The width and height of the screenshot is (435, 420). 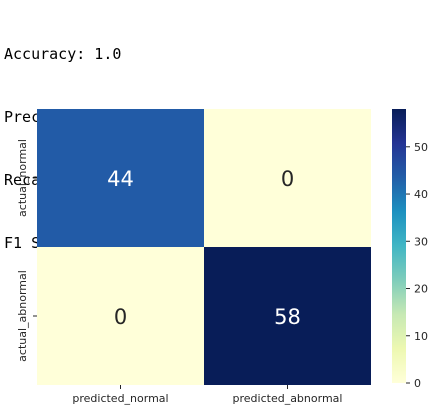 I want to click on cell-value-label: 58, so click(x=287, y=317).